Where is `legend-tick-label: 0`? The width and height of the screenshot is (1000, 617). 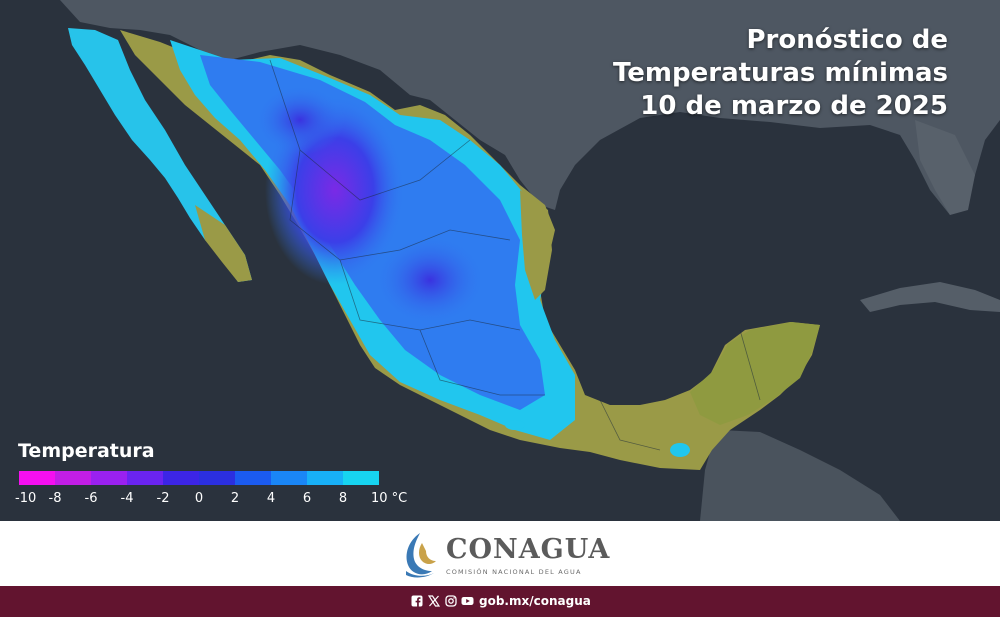 legend-tick-label: 0 is located at coordinates (199, 498).